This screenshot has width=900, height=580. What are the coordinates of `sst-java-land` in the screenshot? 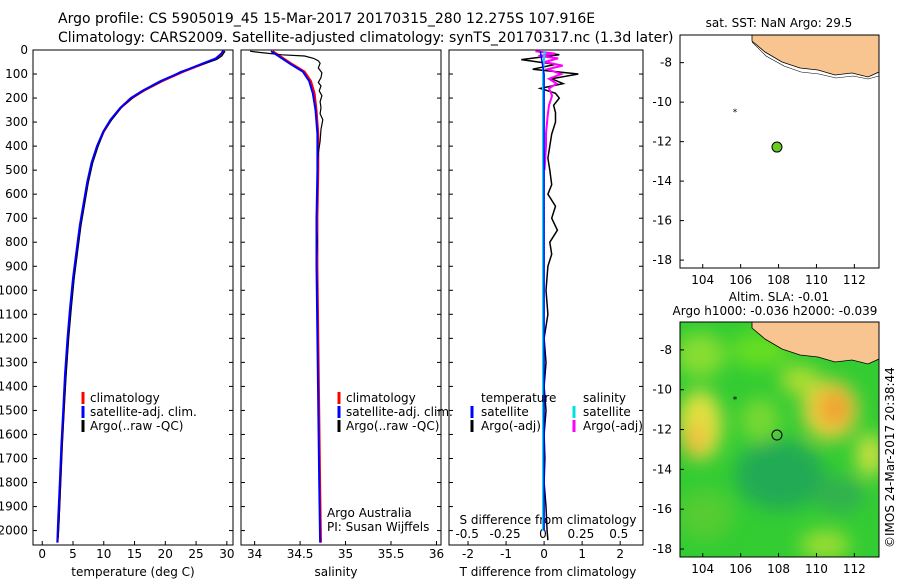 It's located at (815, 56).